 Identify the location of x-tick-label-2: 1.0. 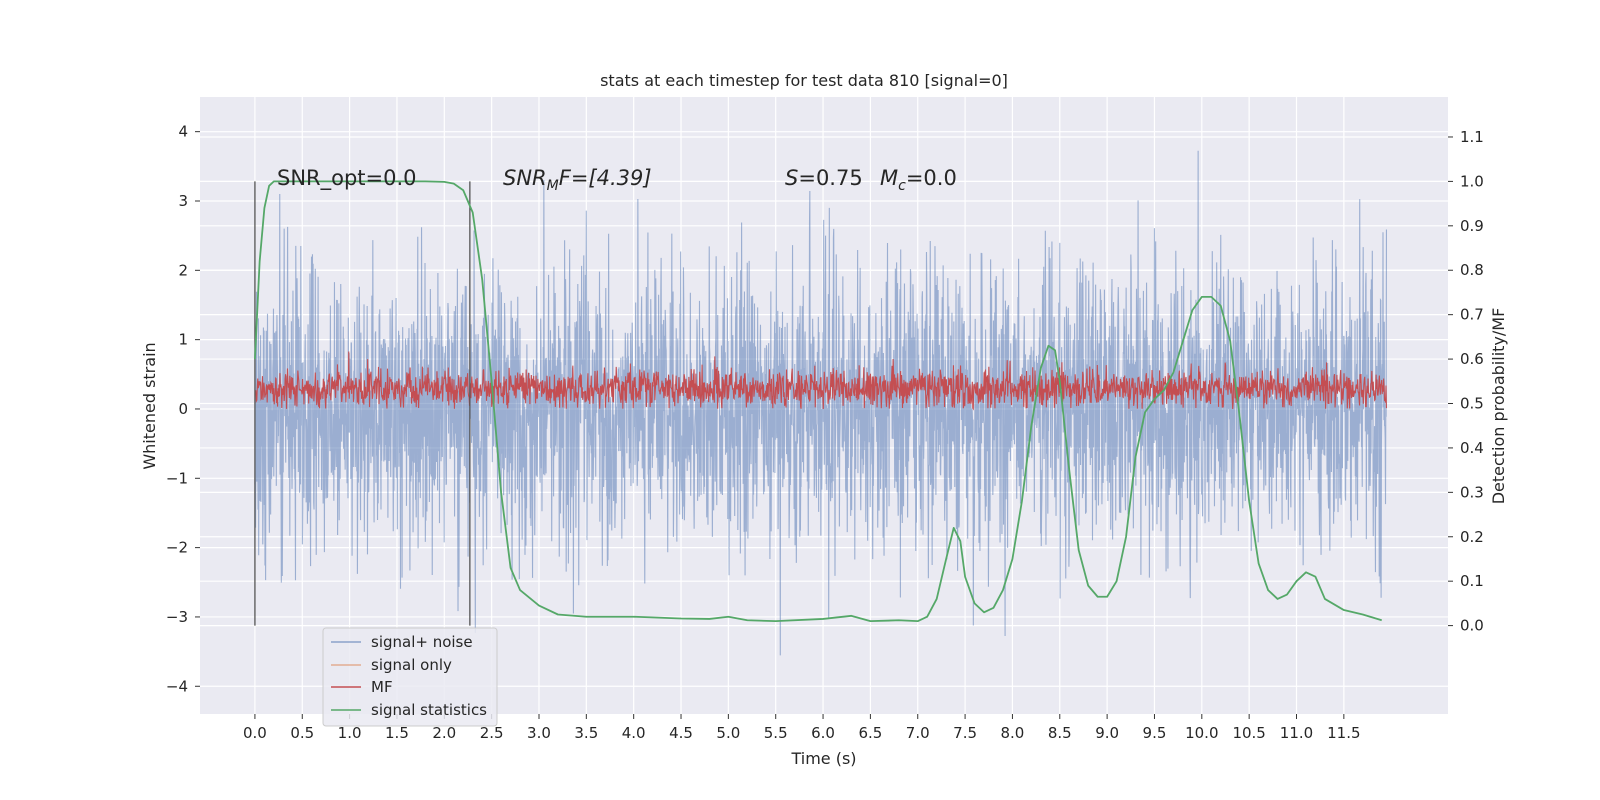
(350, 733).